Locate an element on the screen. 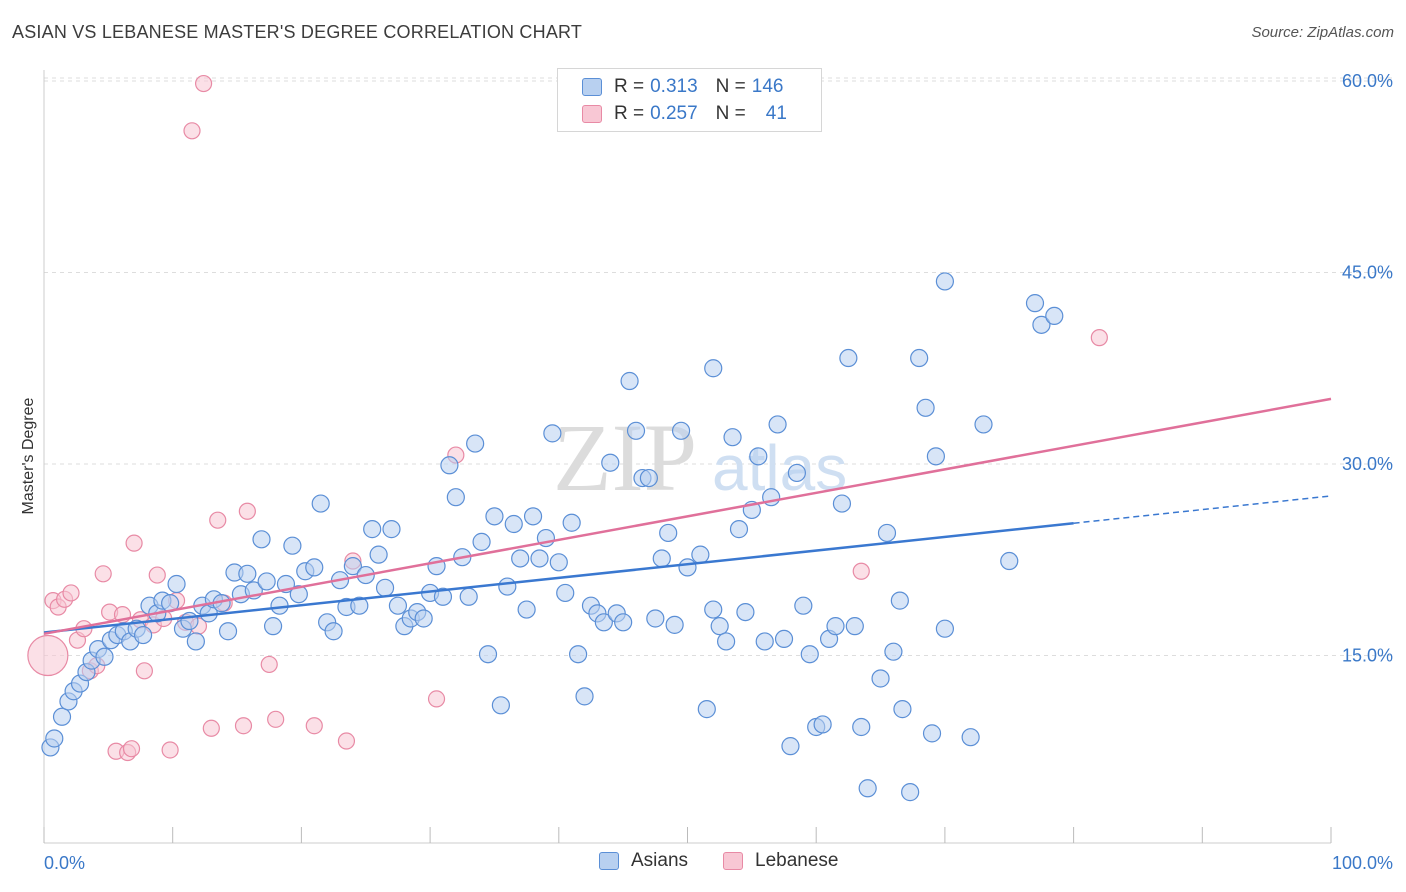 This screenshot has height=892, width=1406. legend-label: Lebanese is located at coordinates (797, 860).